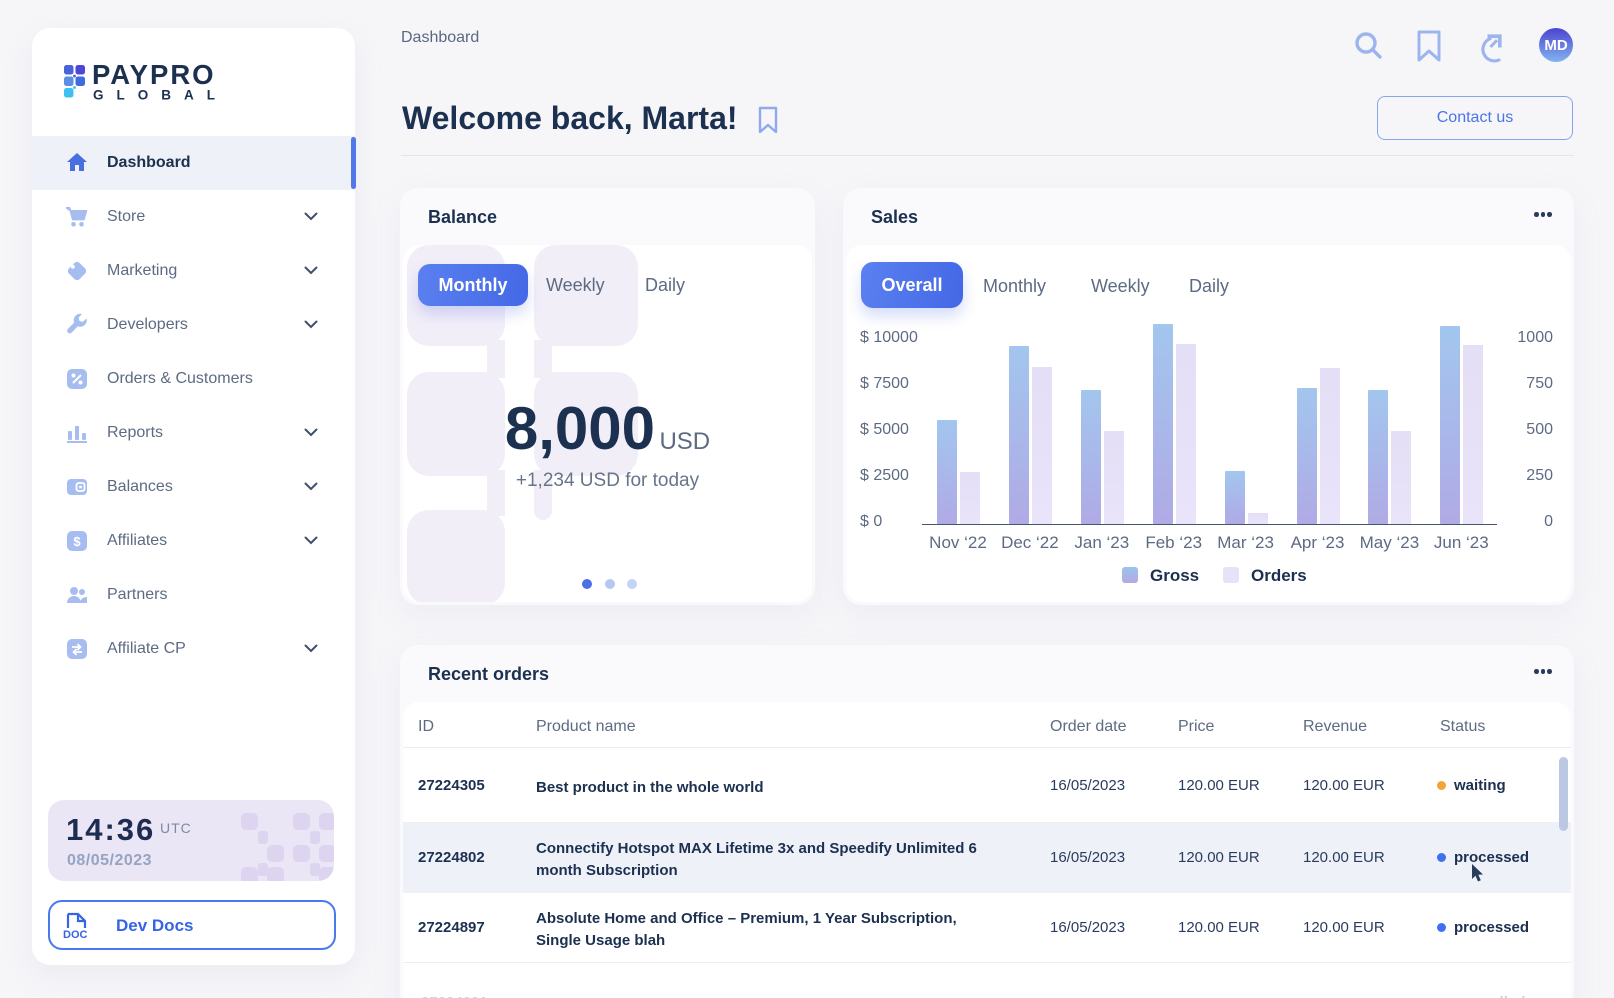 The image size is (1614, 998). What do you see at coordinates (154, 77) in the screenshot?
I see `svg-text: PAYPRO` at bounding box center [154, 77].